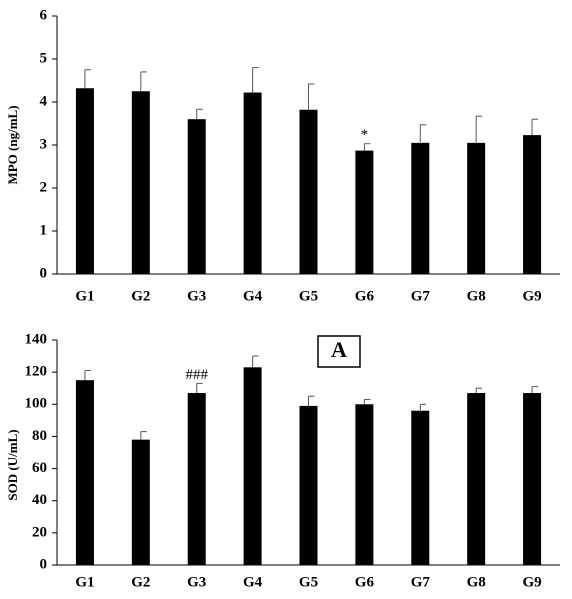  Describe the element at coordinates (44, 144) in the screenshot. I see `y-tick-label: 3` at that location.